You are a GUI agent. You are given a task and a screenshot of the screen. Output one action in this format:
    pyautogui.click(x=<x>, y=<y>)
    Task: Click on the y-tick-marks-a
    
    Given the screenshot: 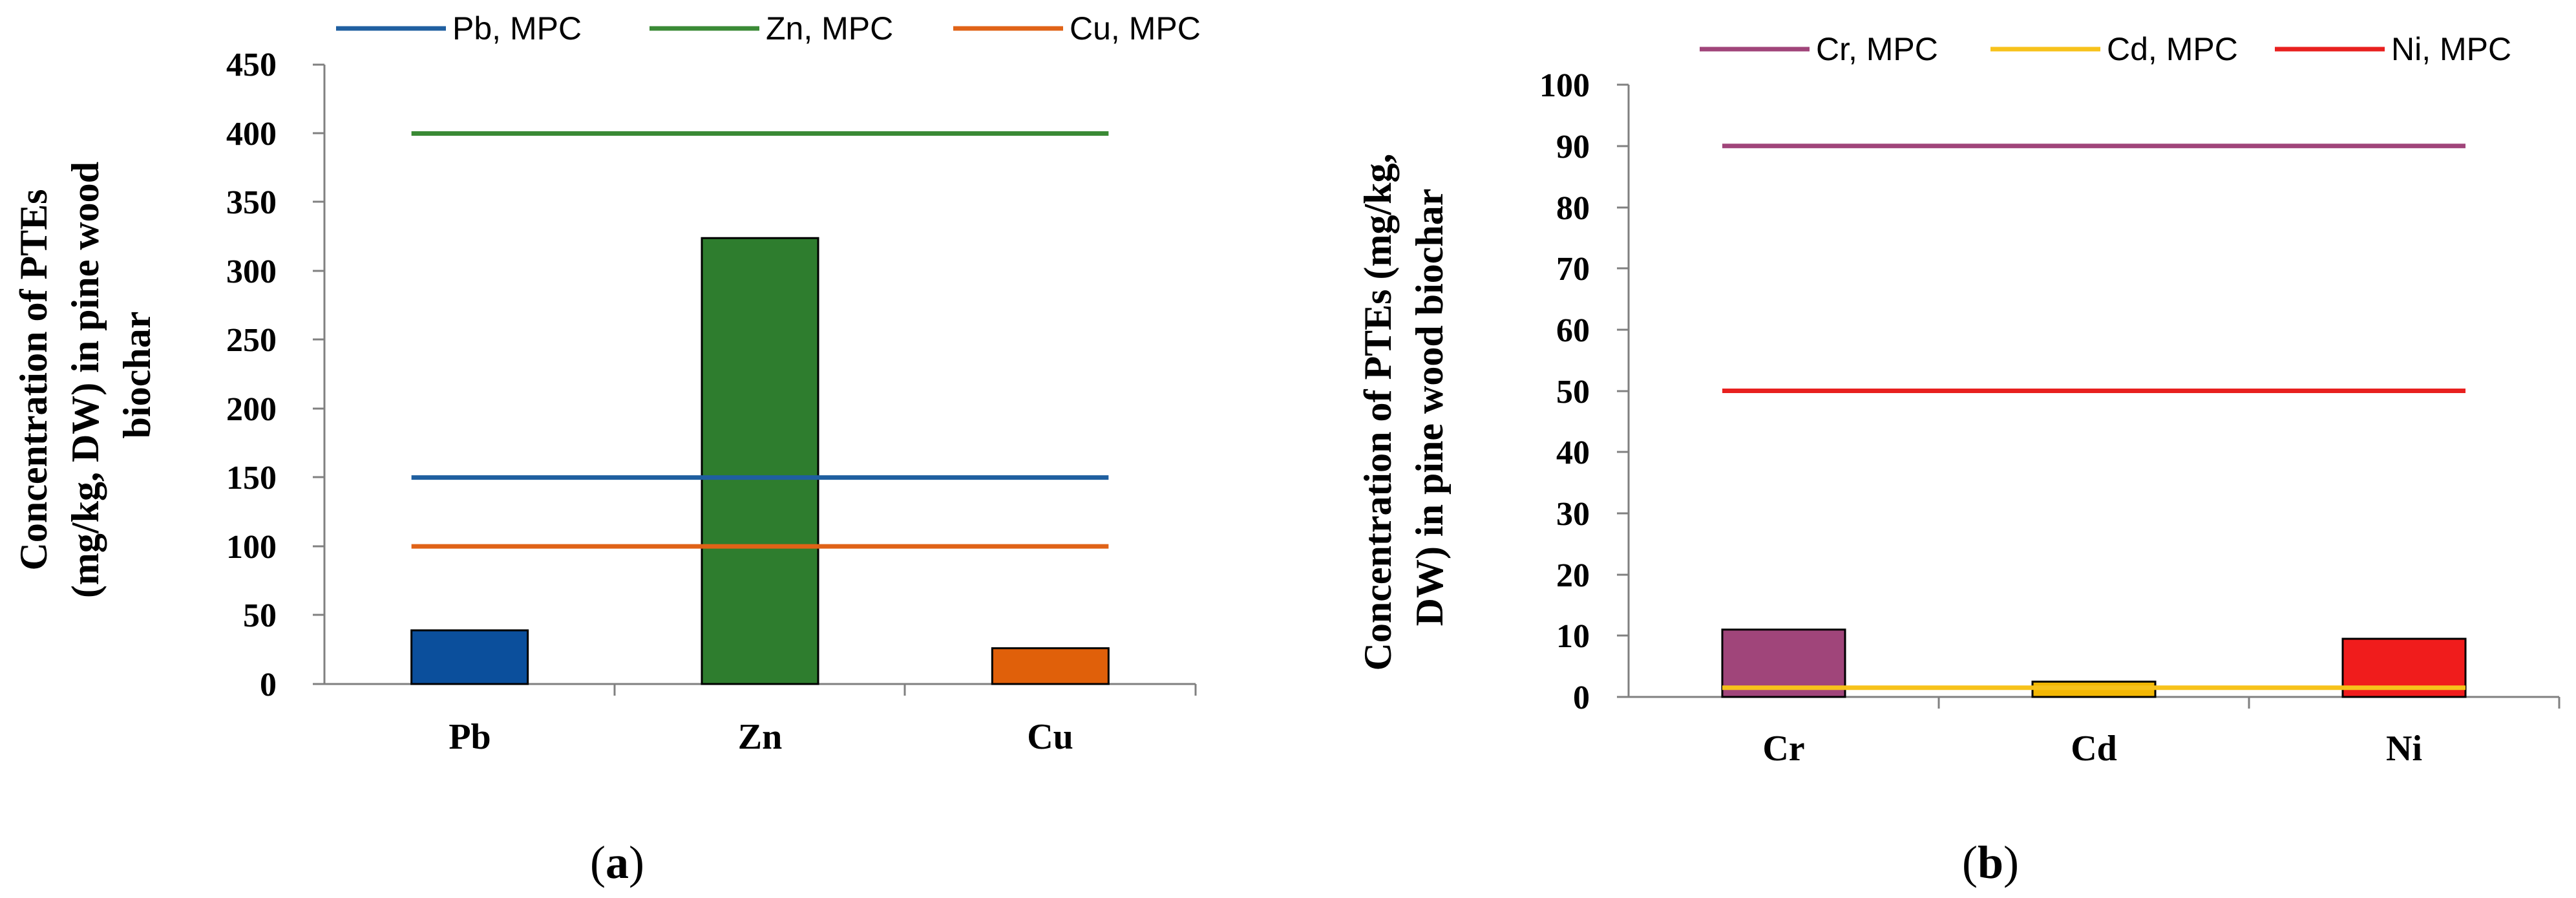 What is the action you would take?
    pyautogui.click(x=318, y=374)
    